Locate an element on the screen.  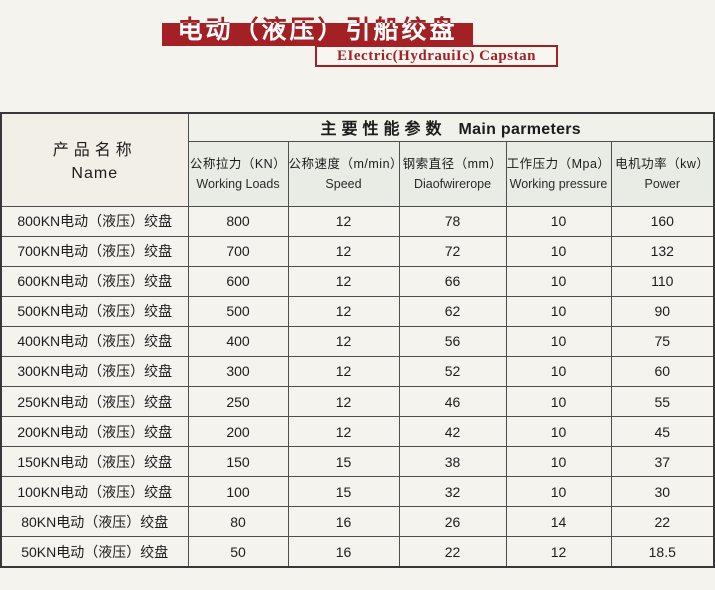
table-row: 800KN电动（液压）绞盘 800 12 78 10 160 is located at coordinates (357, 221).